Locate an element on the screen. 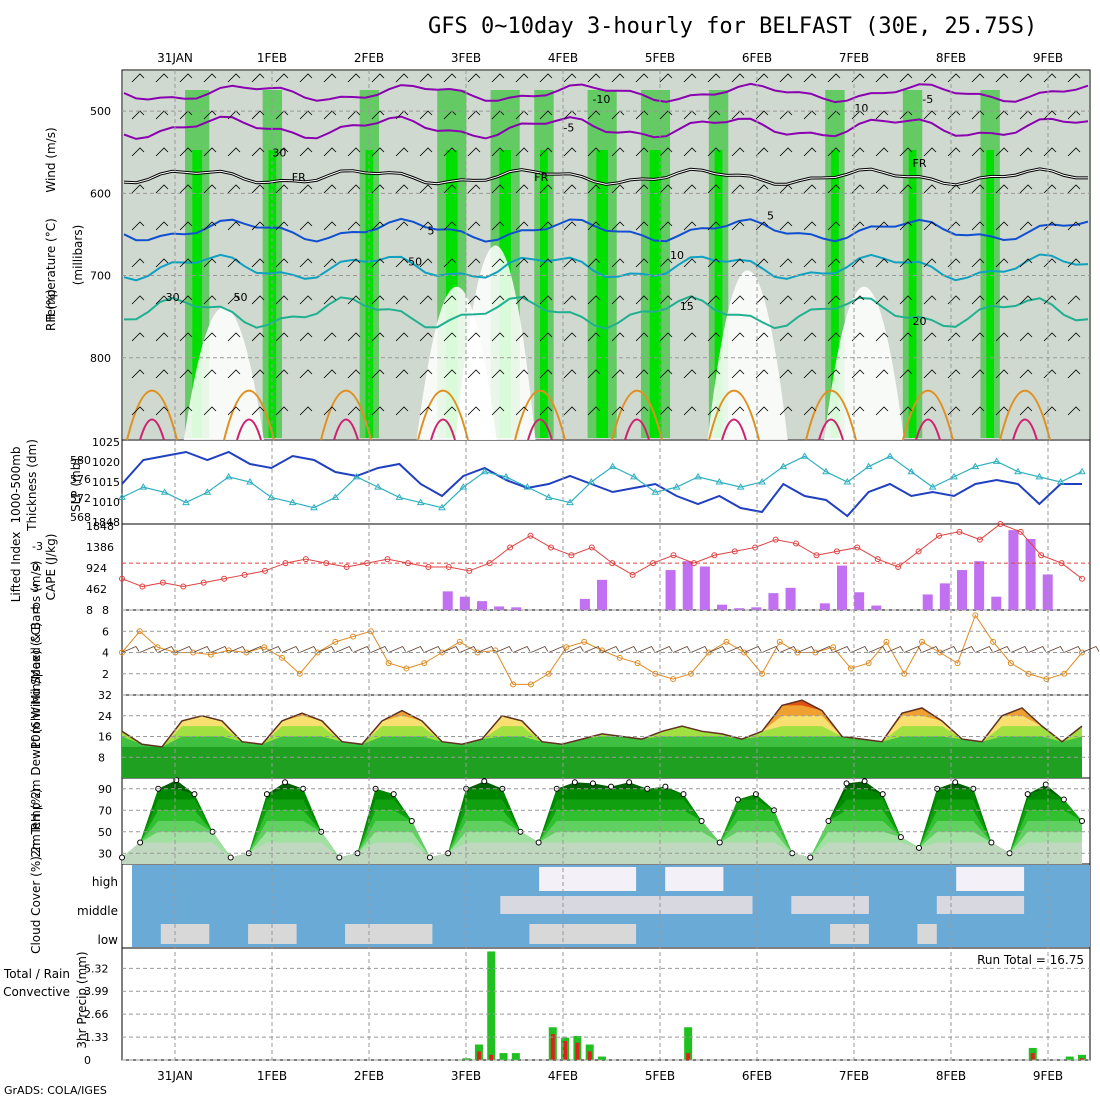 The width and height of the screenshot is (1100, 1100). thickness-prefix-label: 1000-500mb is located at coordinates (16, 484).